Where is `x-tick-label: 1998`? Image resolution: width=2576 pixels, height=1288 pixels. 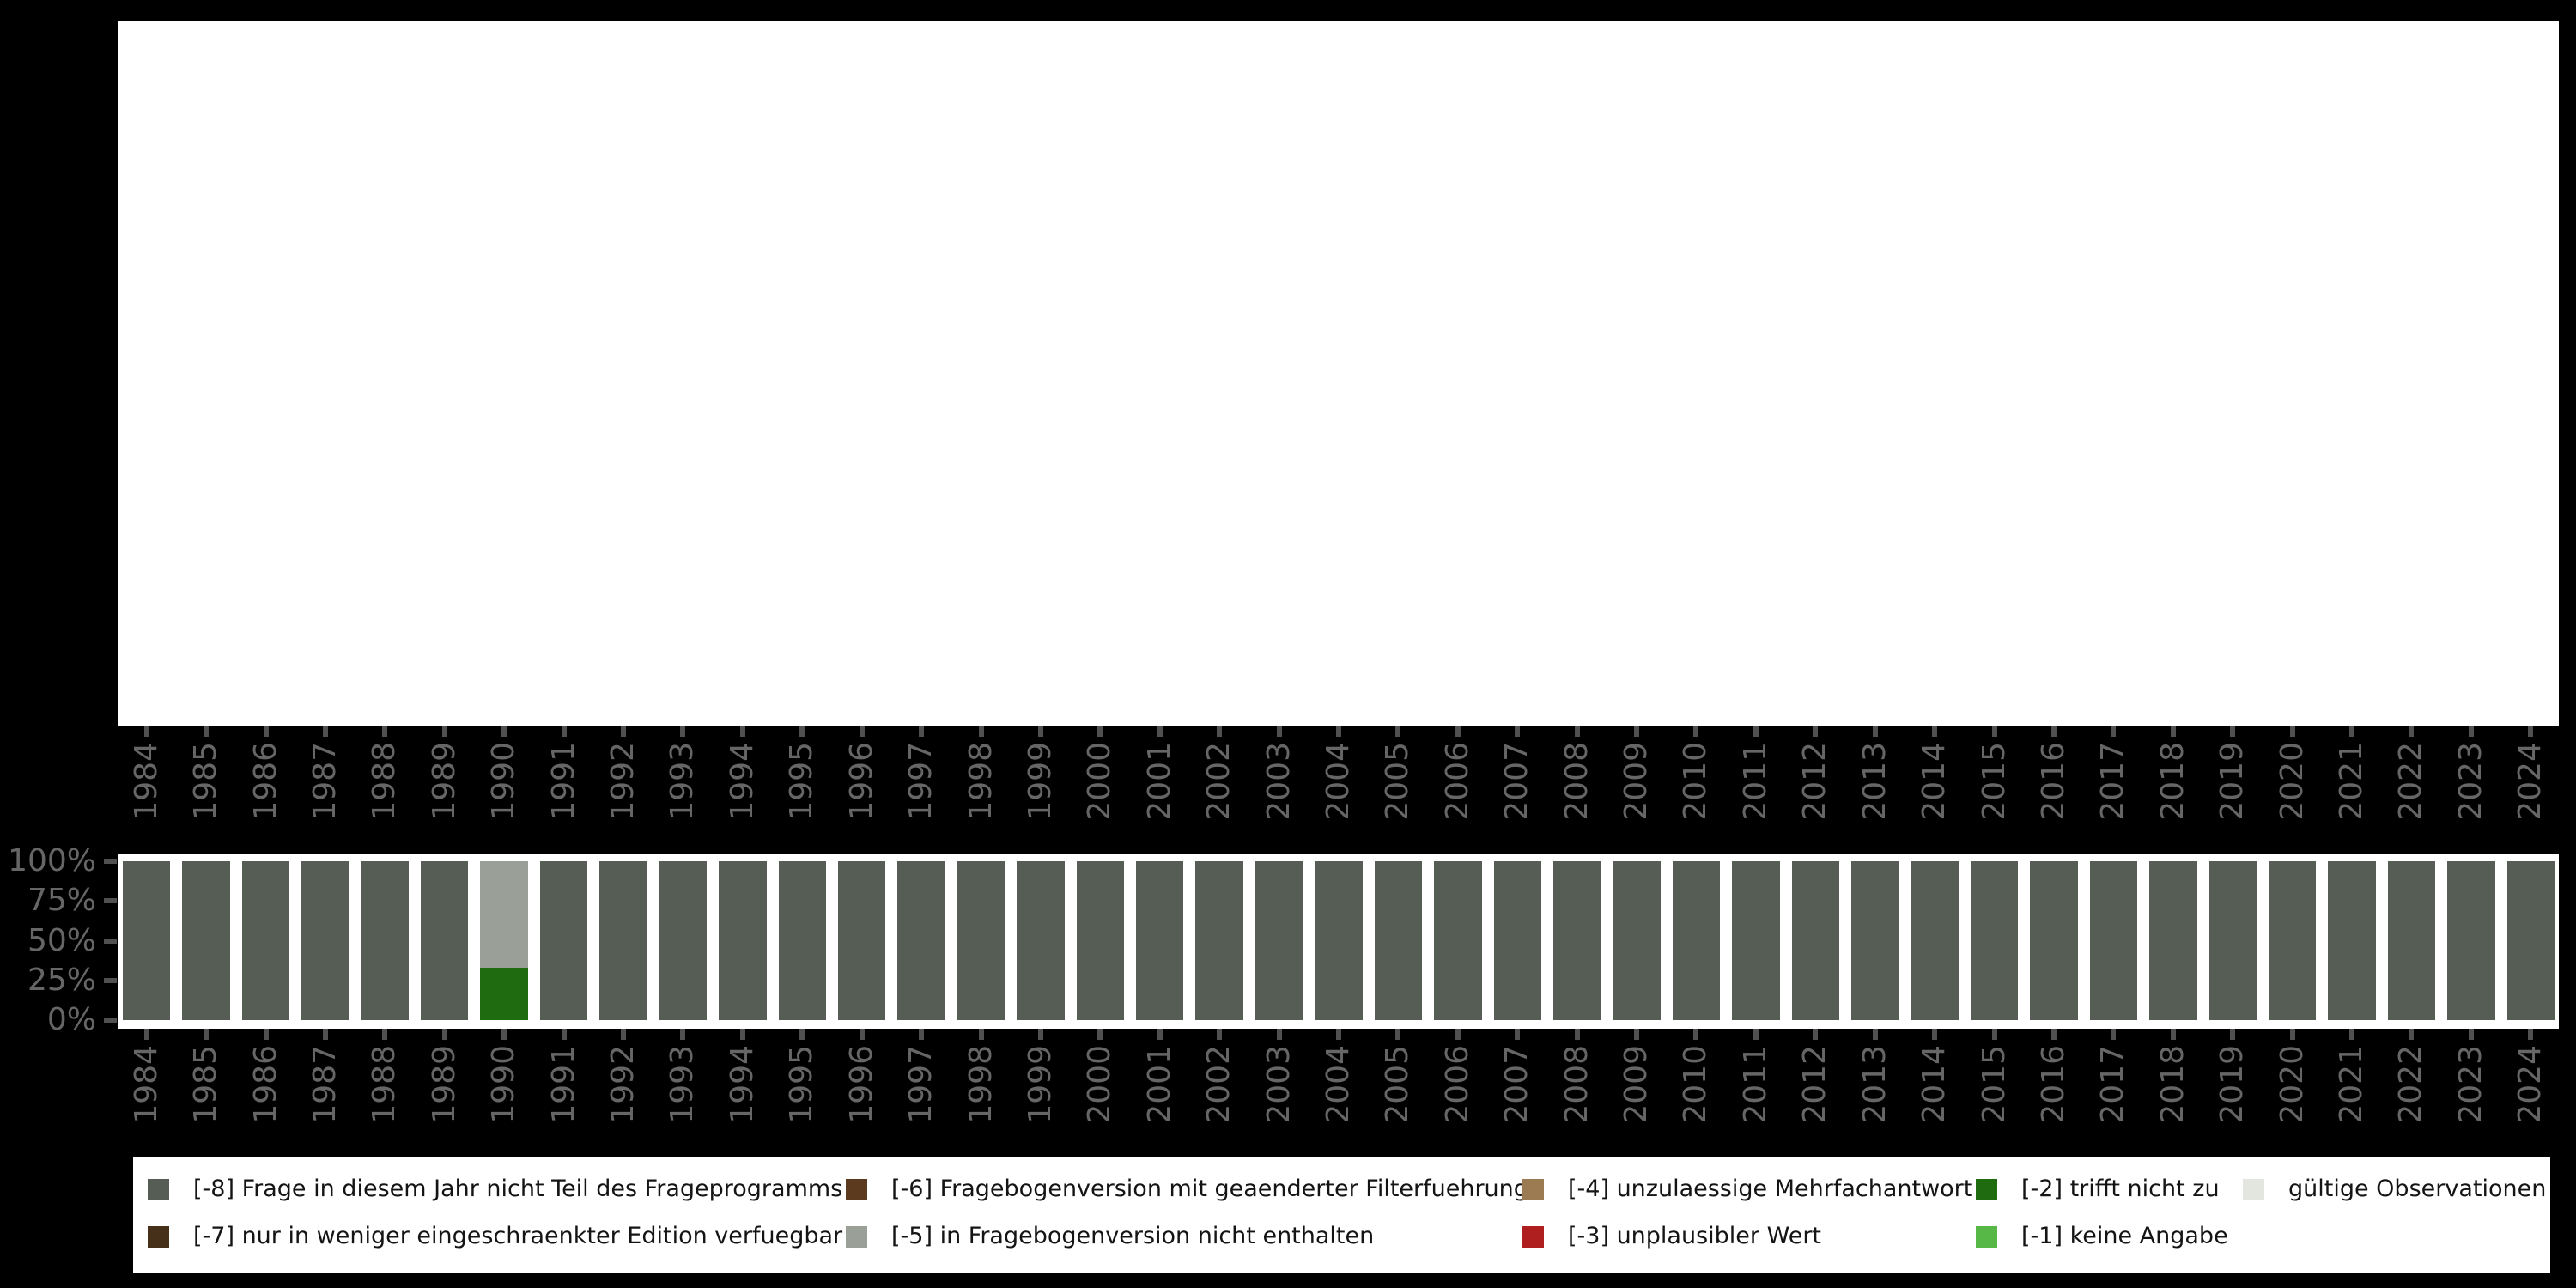 x-tick-label: 1998 is located at coordinates (981, 1085).